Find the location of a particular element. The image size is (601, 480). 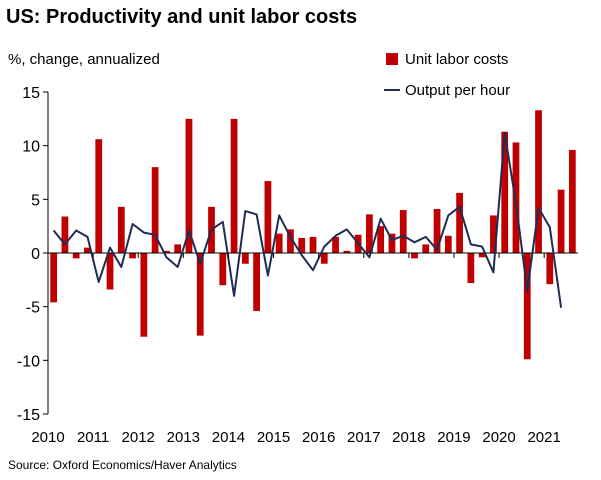

y-tick-label: -10 is located at coordinates (28, 361).